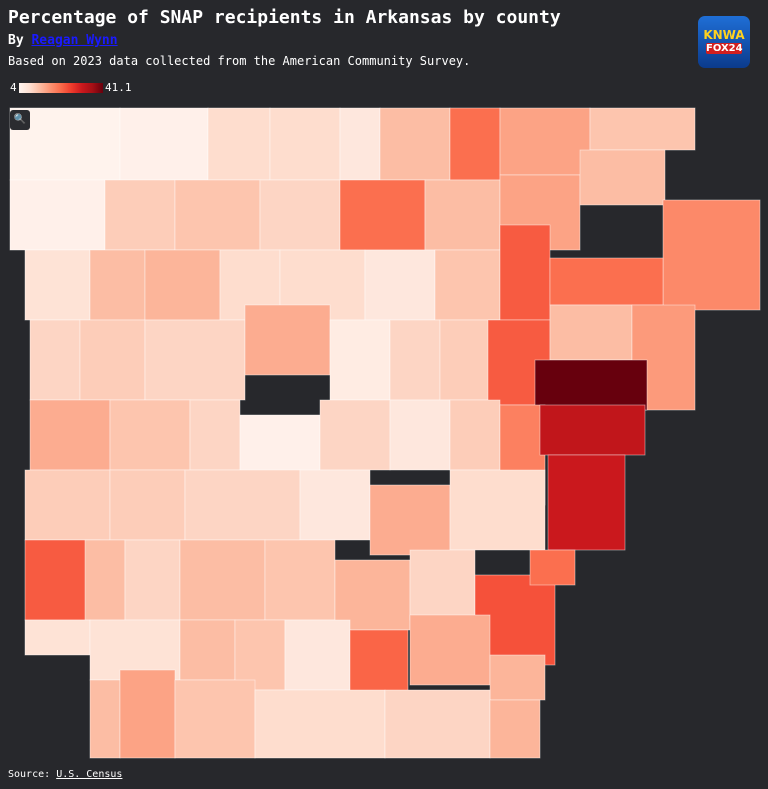 Image resolution: width=768 pixels, height=789 pixels. I want to click on author-link: Reagan Wynn, so click(74, 40).